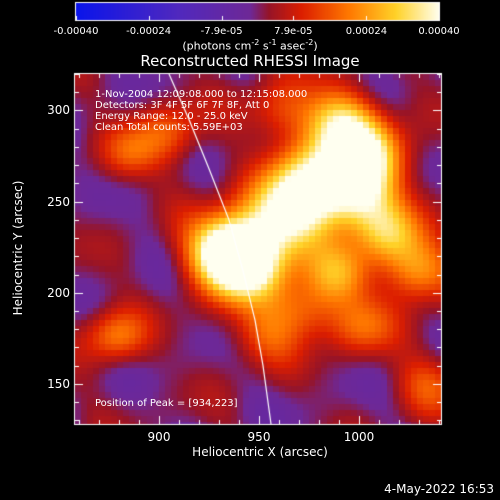 The image size is (500, 500). Describe the element at coordinates (250, 61) in the screenshot. I see `chart-title: Reconstructed RHESSI Image` at that location.